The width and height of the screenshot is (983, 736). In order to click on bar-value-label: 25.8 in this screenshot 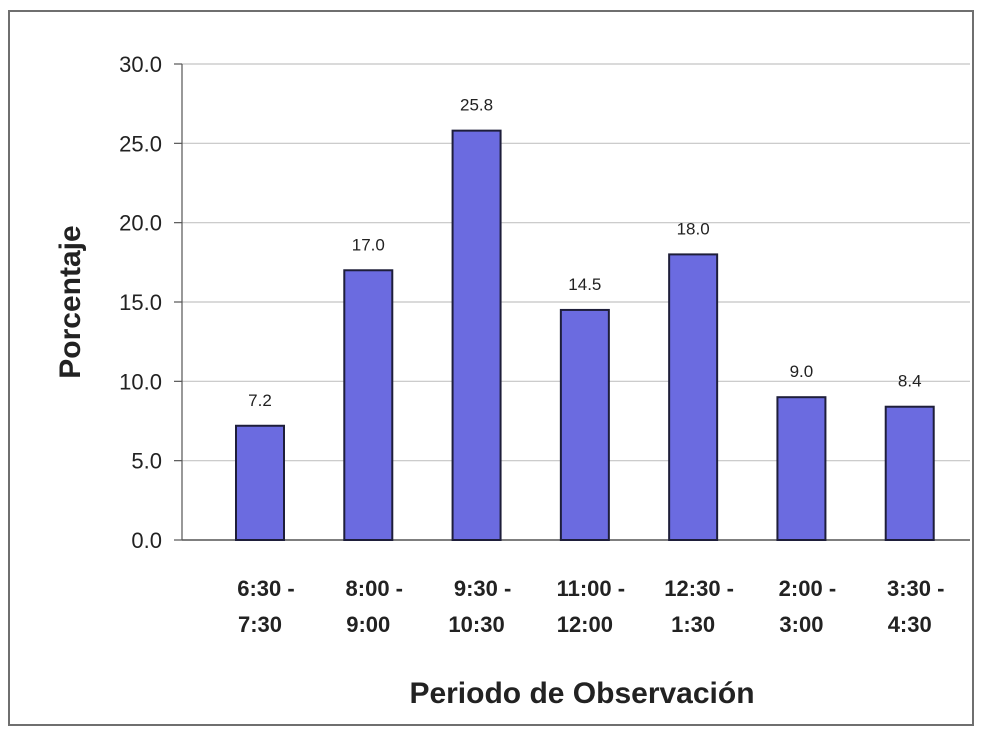, I will do `click(476, 105)`.